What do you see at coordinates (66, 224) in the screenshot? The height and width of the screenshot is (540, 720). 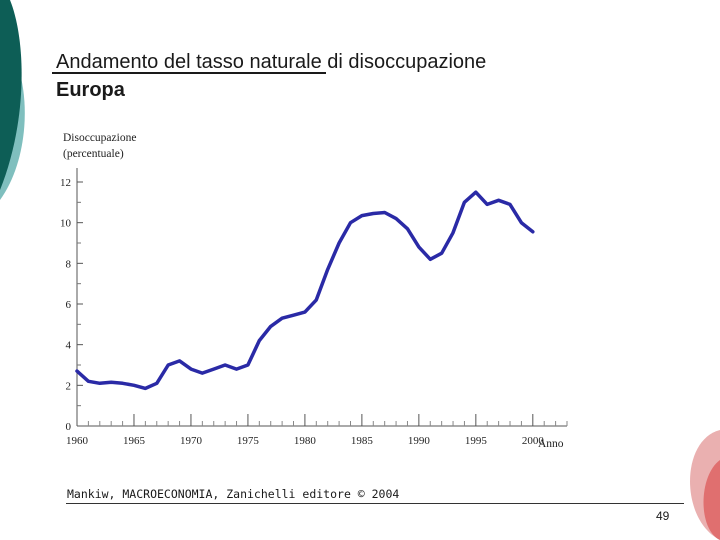 I see `y-tick-label: 10` at bounding box center [66, 224].